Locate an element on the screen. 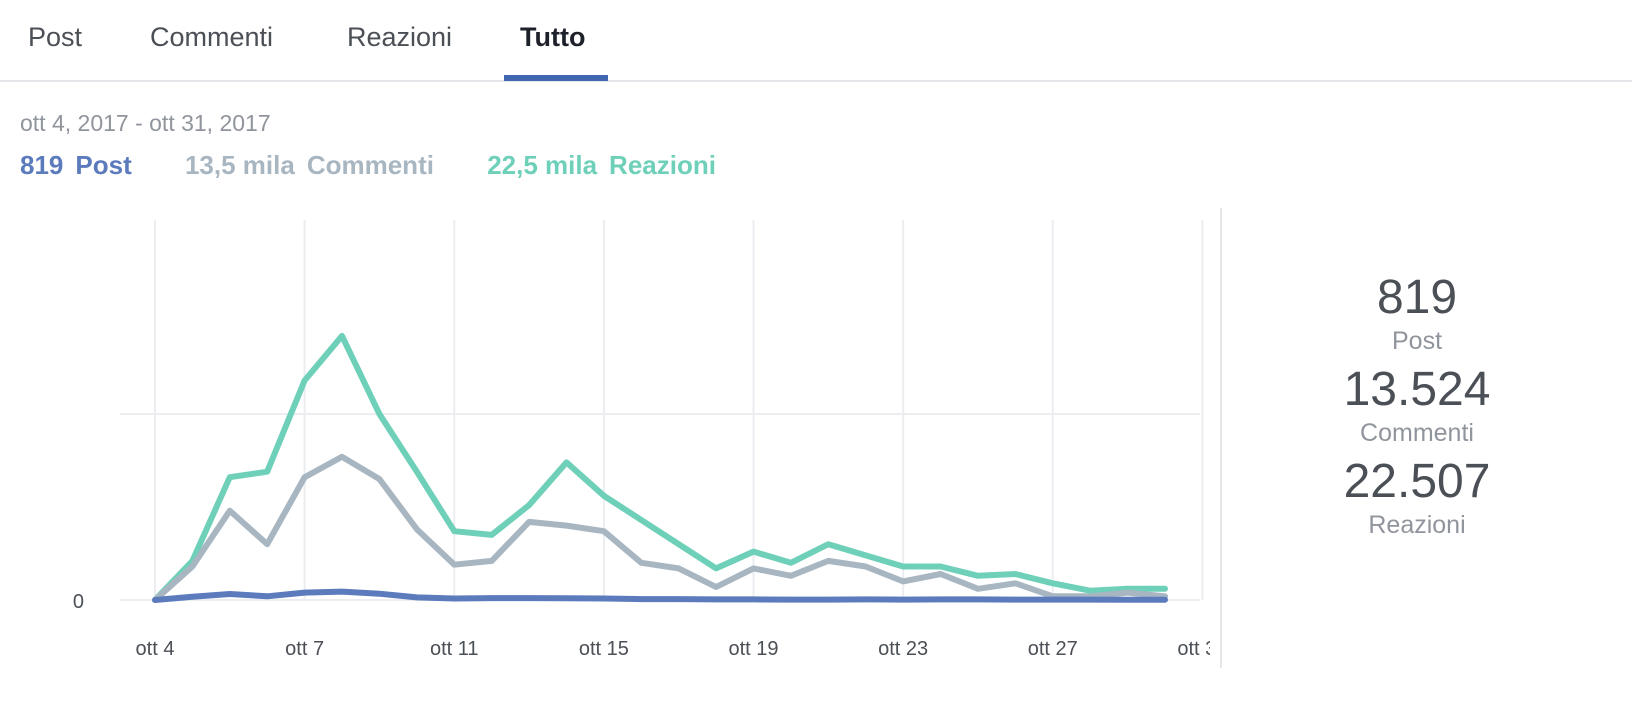 The height and width of the screenshot is (726, 1632). total-comments: 13.524 Commenti is located at coordinates (1417, 405).